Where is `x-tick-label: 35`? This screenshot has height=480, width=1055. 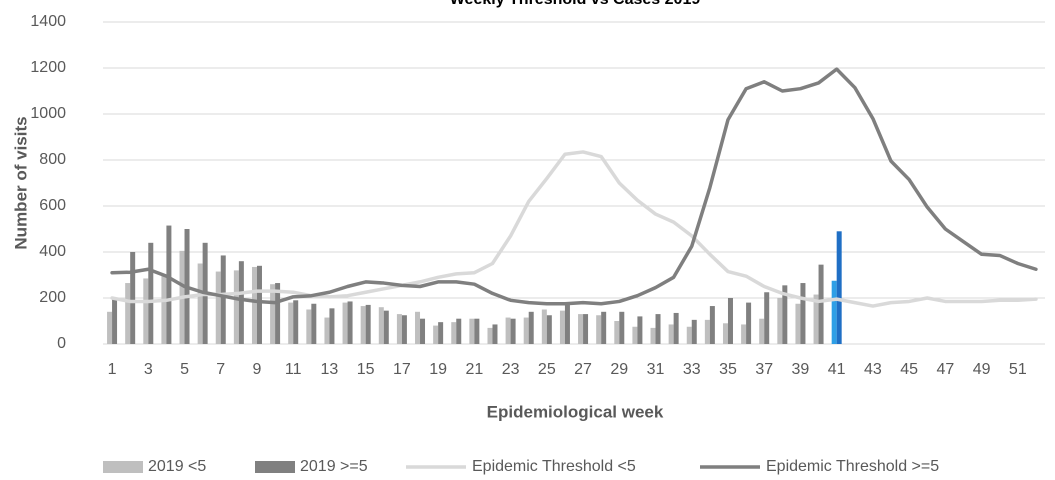
x-tick-label: 35 is located at coordinates (728, 369).